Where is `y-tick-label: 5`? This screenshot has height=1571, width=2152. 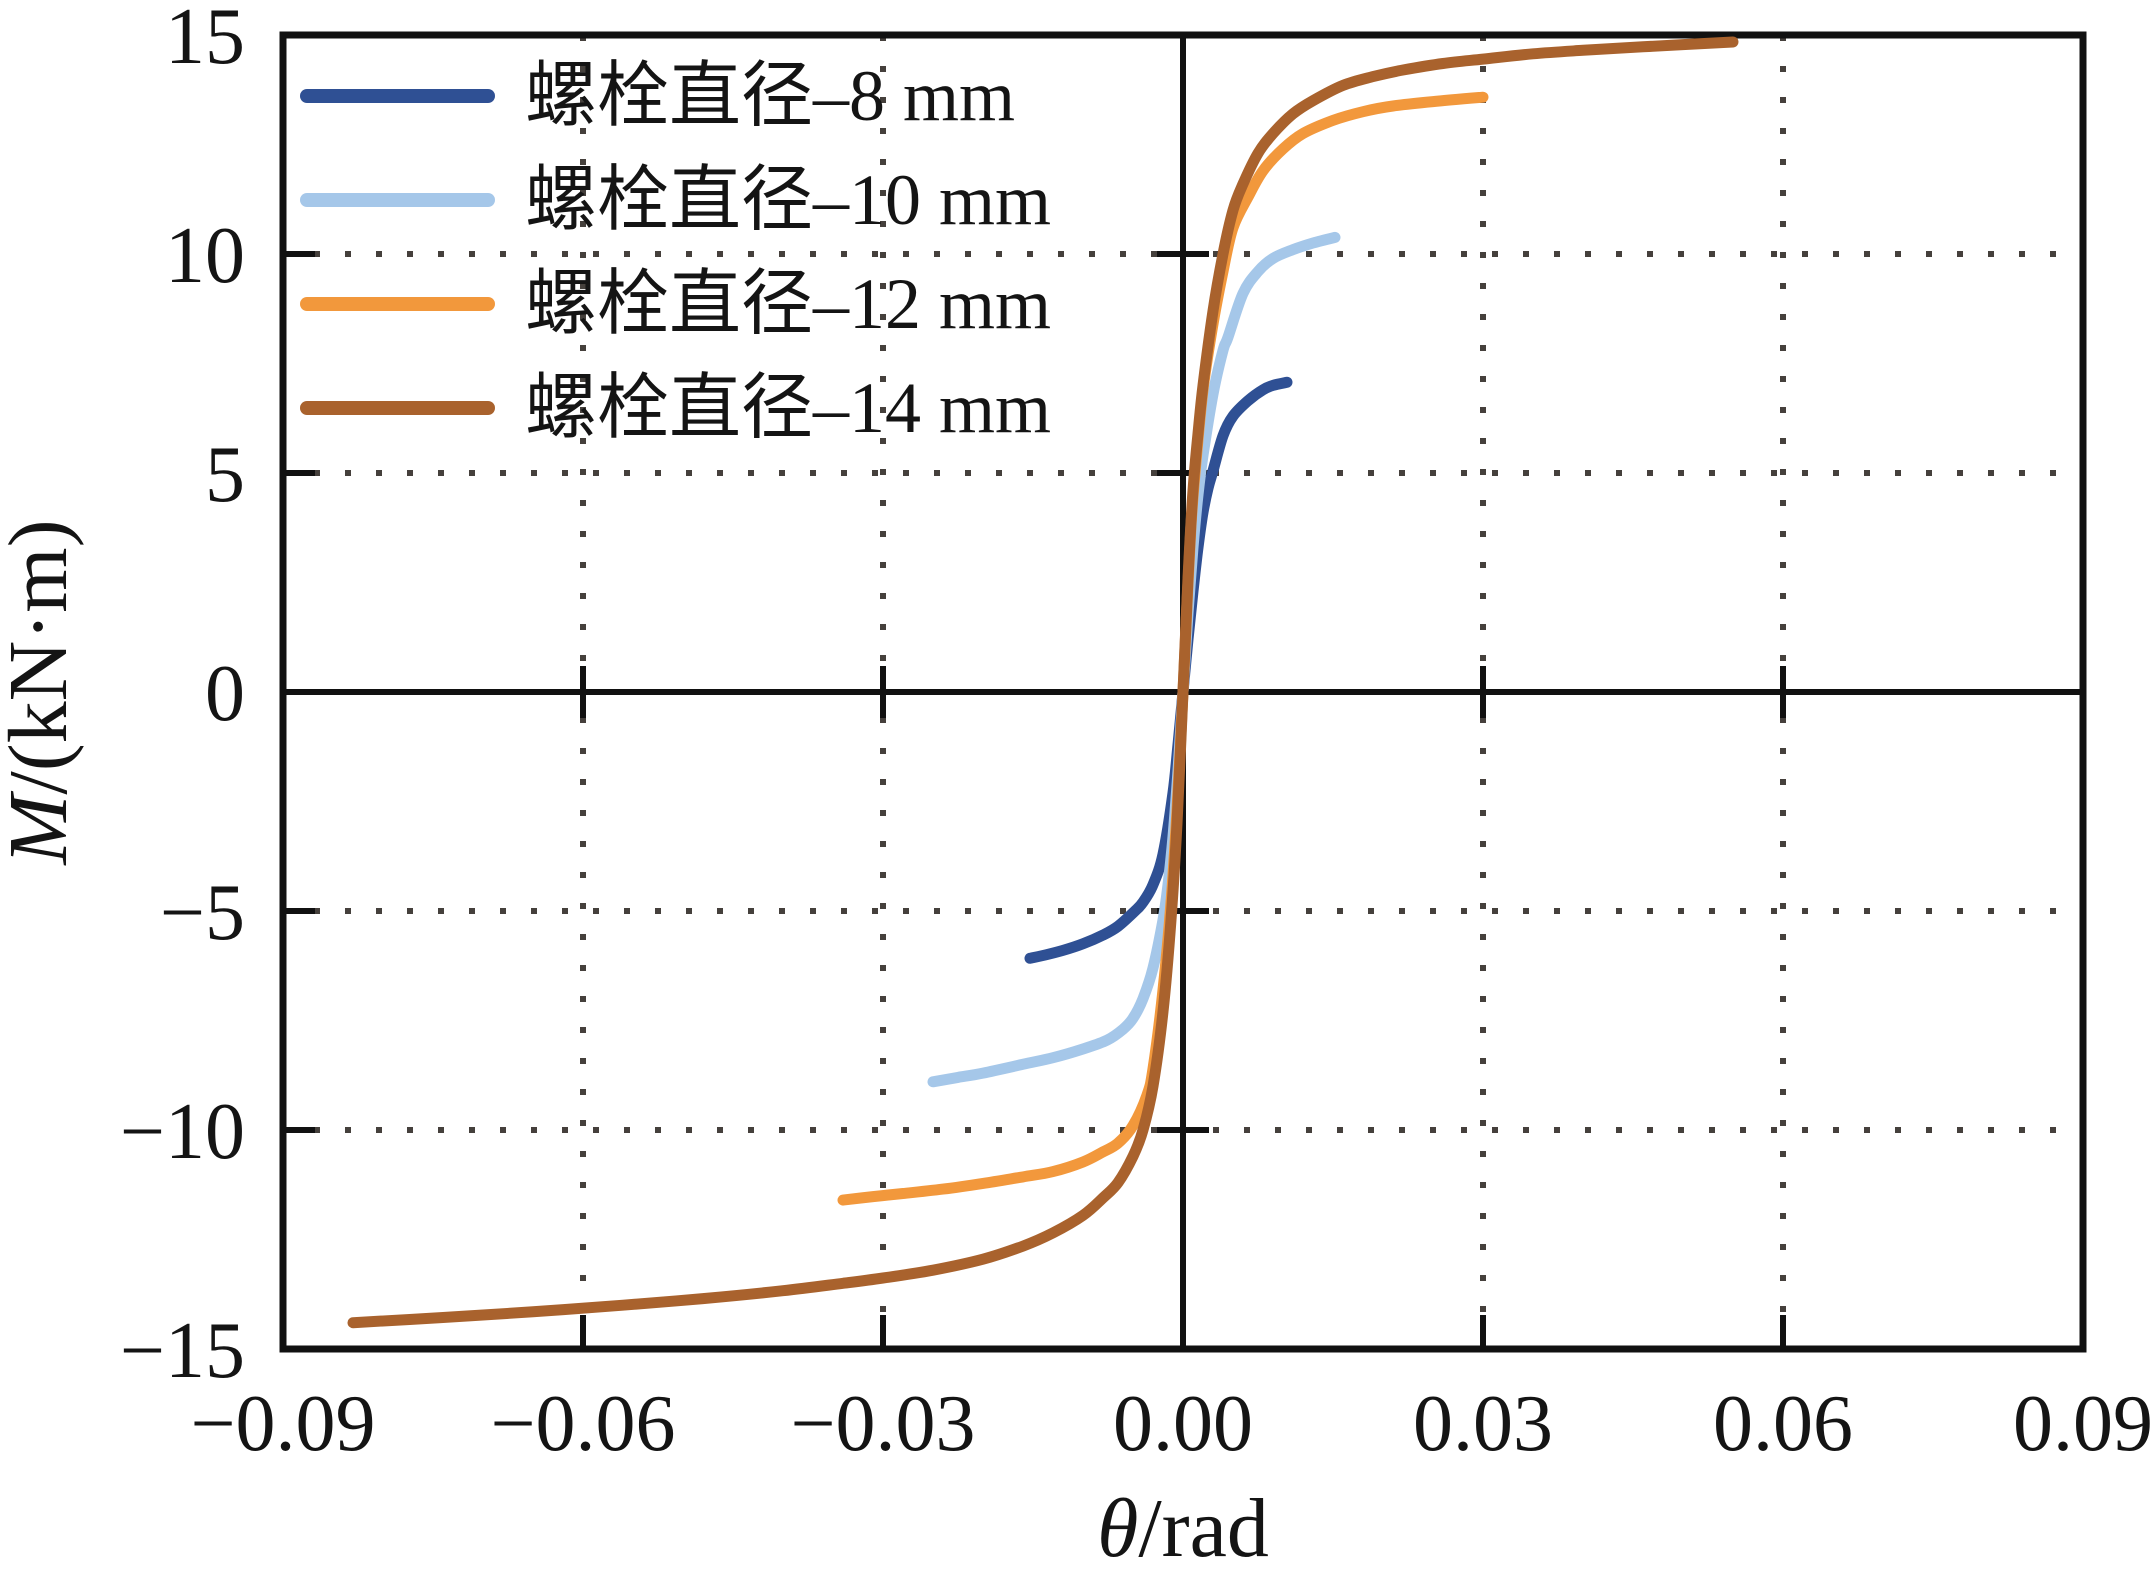
y-tick-label: 5 is located at coordinates (225, 475).